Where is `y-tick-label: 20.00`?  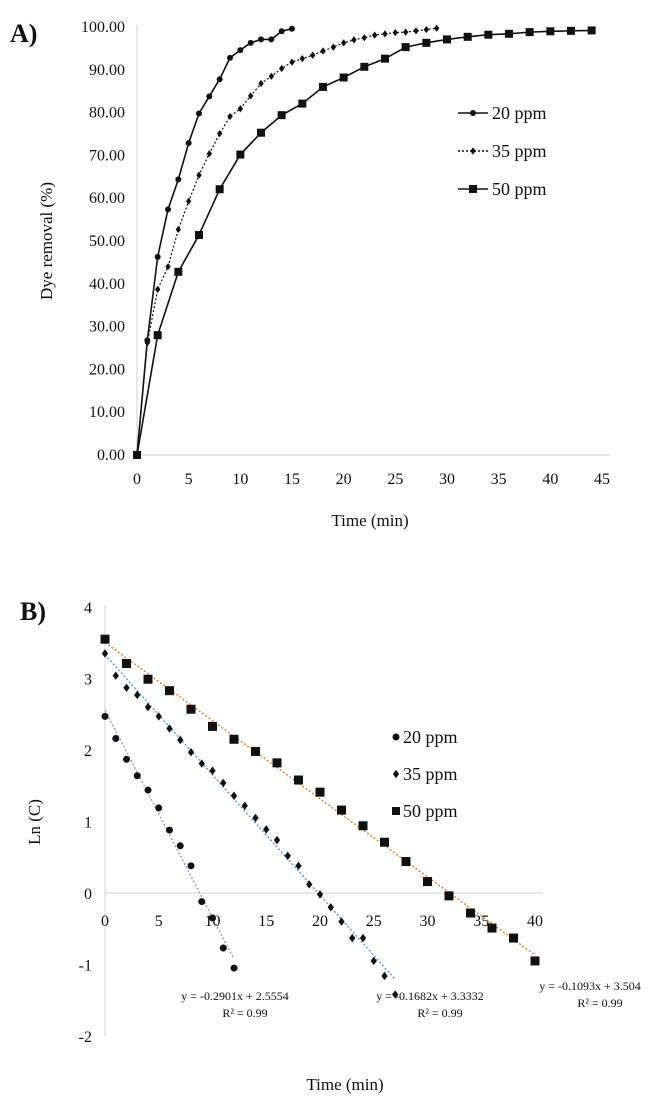
y-tick-label: 20.00 is located at coordinates (107, 369).